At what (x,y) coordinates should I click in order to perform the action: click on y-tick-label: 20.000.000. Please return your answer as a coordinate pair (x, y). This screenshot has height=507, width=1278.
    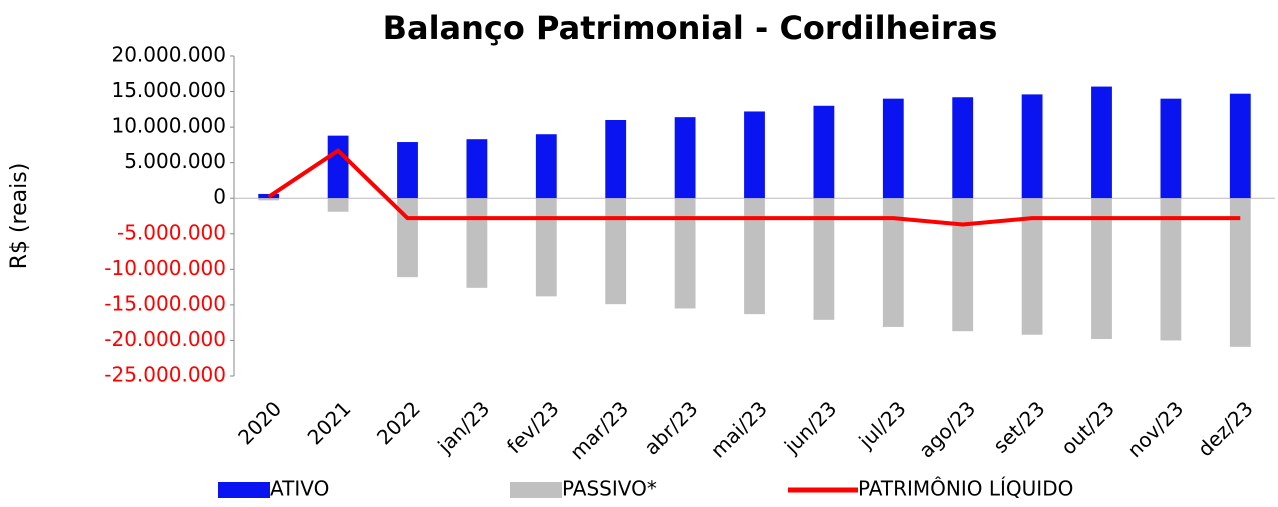
    Looking at the image, I should click on (168, 55).